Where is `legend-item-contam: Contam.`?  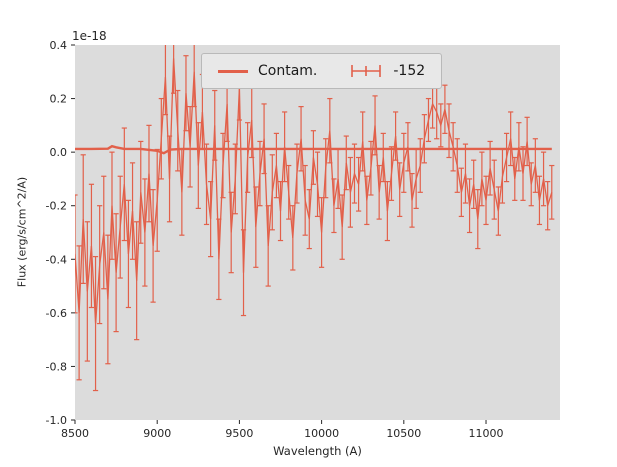 legend-item-contam: Contam. is located at coordinates (267, 71).